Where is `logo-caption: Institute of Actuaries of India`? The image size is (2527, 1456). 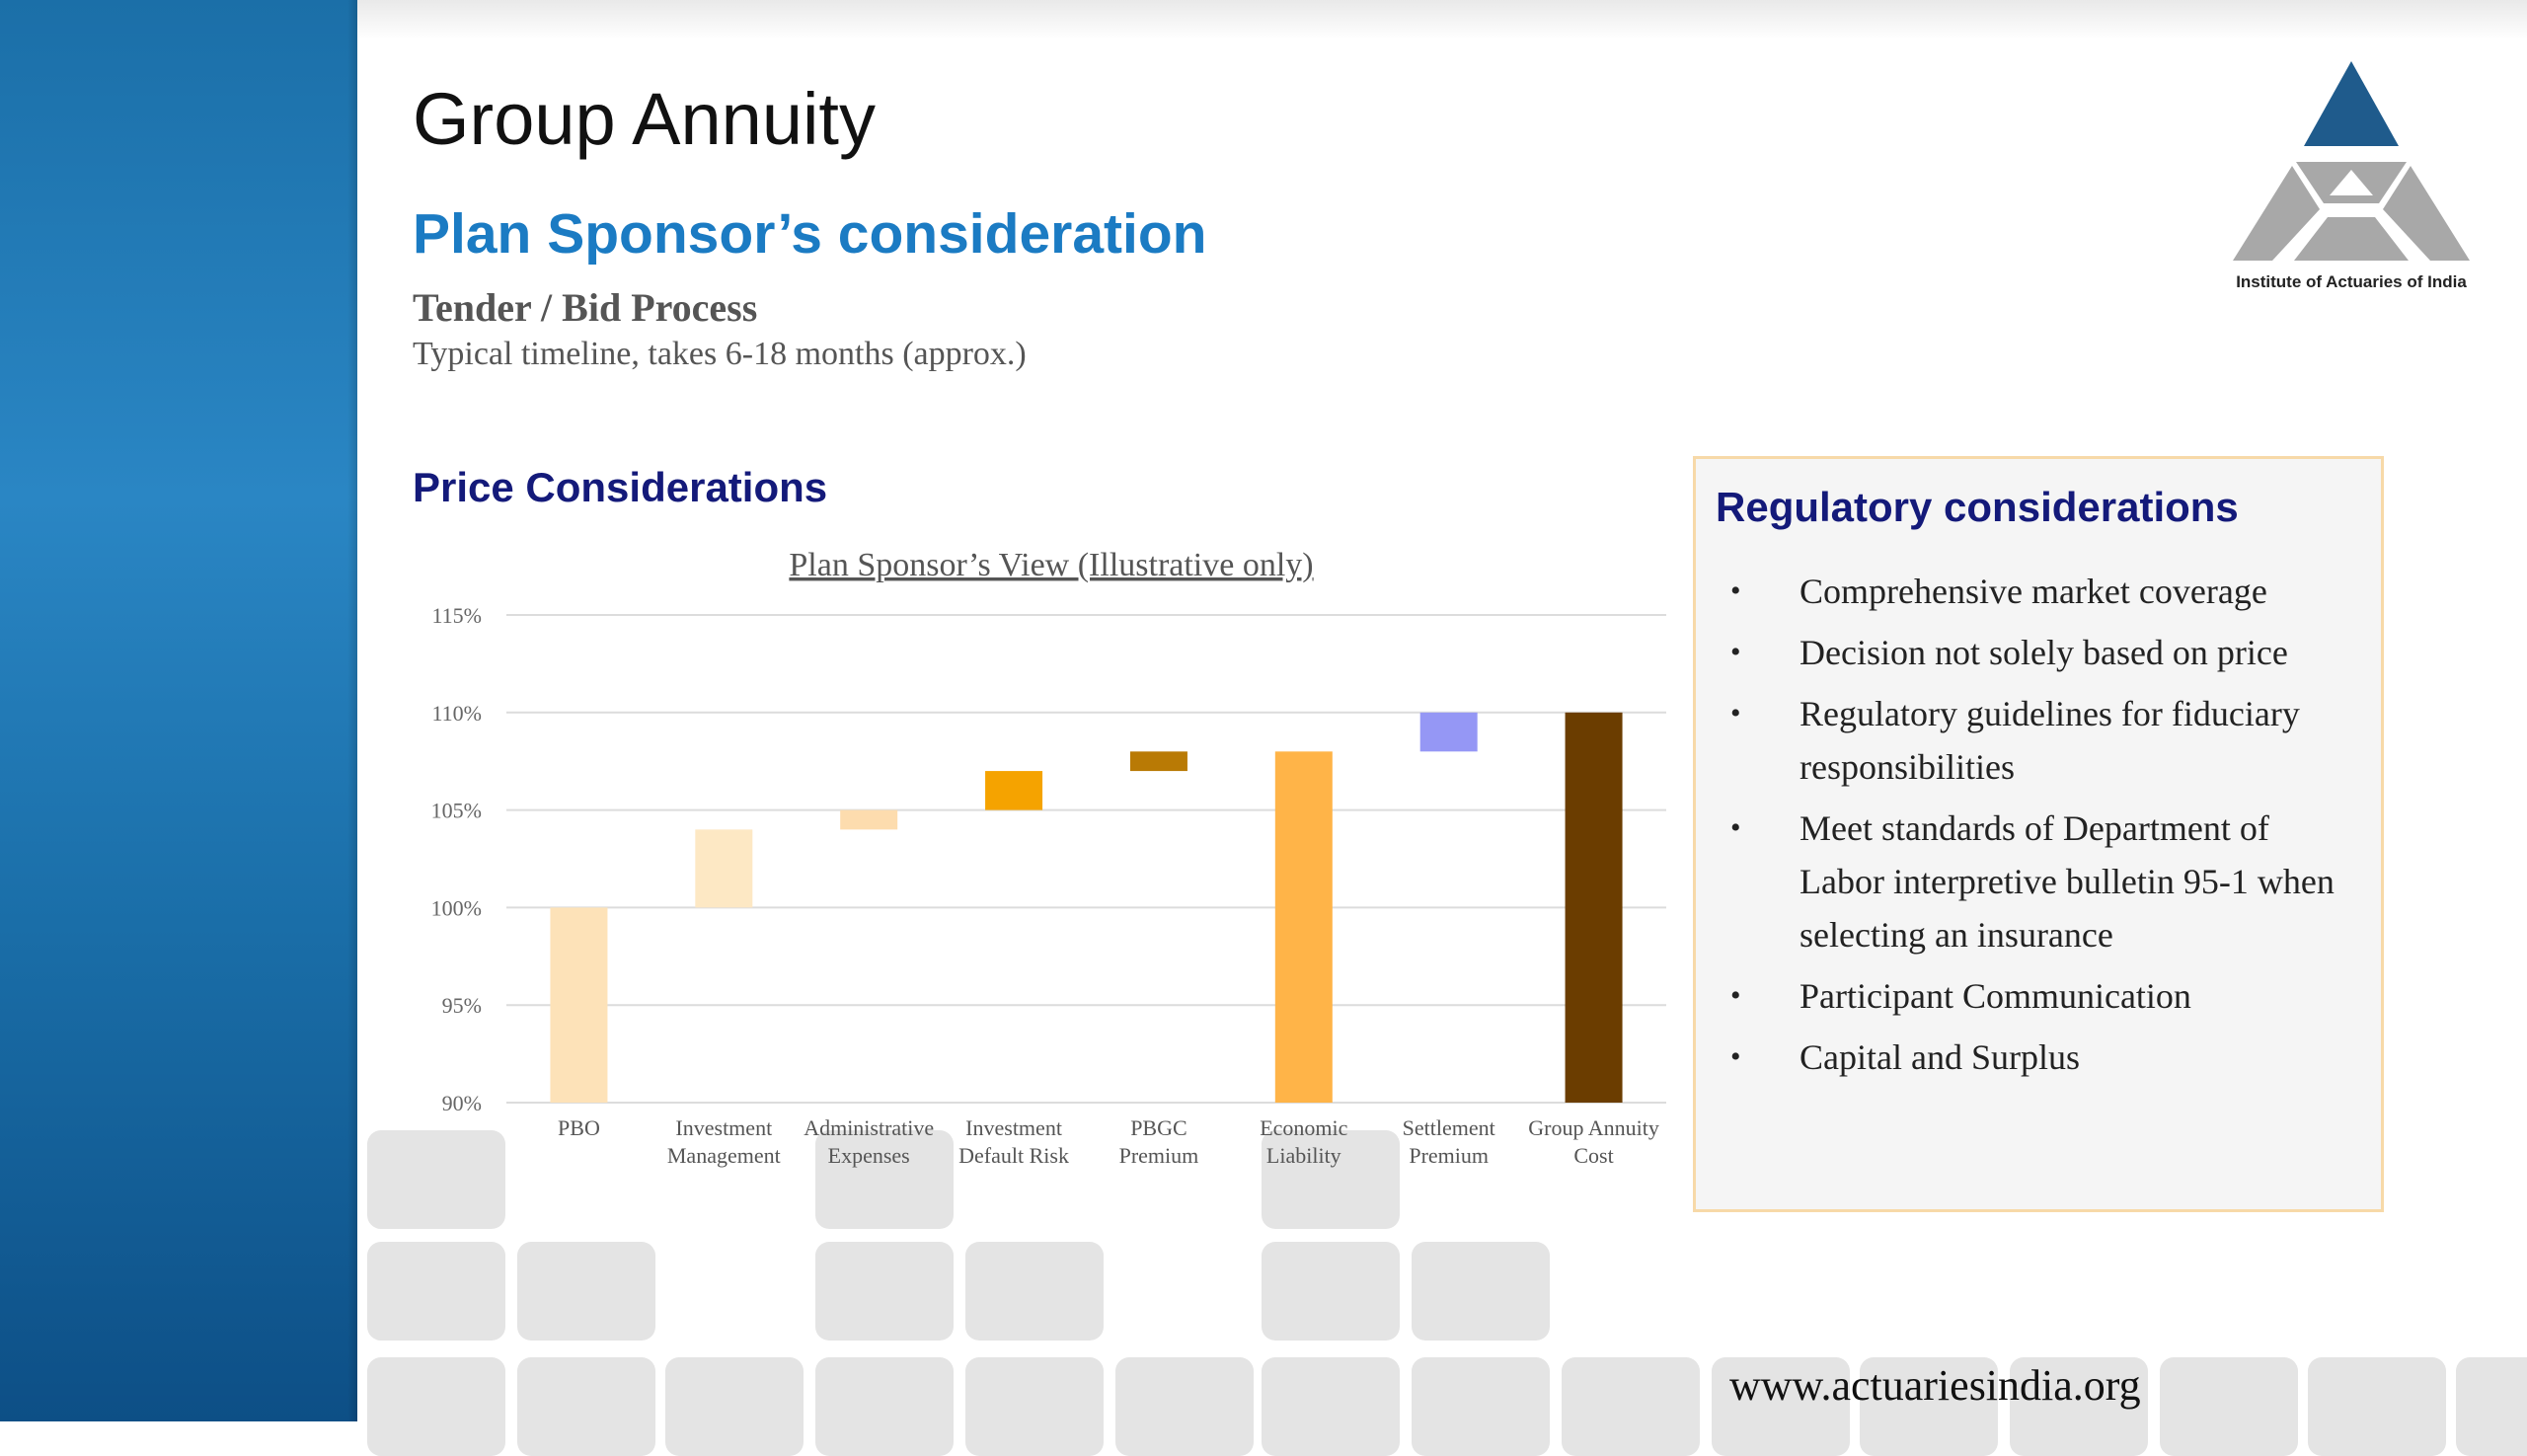
logo-caption: Institute of Actuaries of India is located at coordinates (2351, 281).